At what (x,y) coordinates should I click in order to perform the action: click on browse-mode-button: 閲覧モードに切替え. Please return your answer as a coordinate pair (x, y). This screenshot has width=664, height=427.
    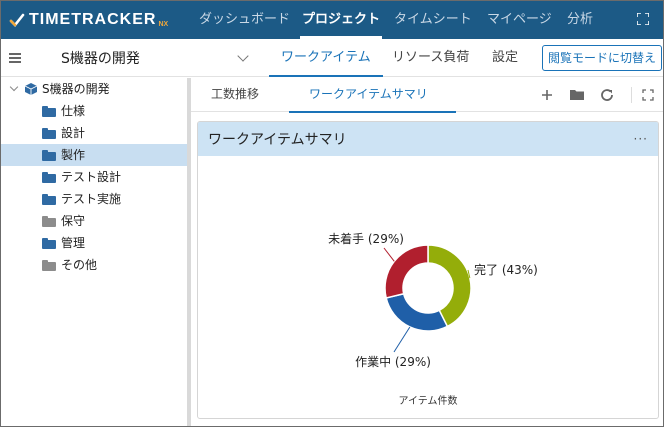
    Looking at the image, I should click on (602, 58).